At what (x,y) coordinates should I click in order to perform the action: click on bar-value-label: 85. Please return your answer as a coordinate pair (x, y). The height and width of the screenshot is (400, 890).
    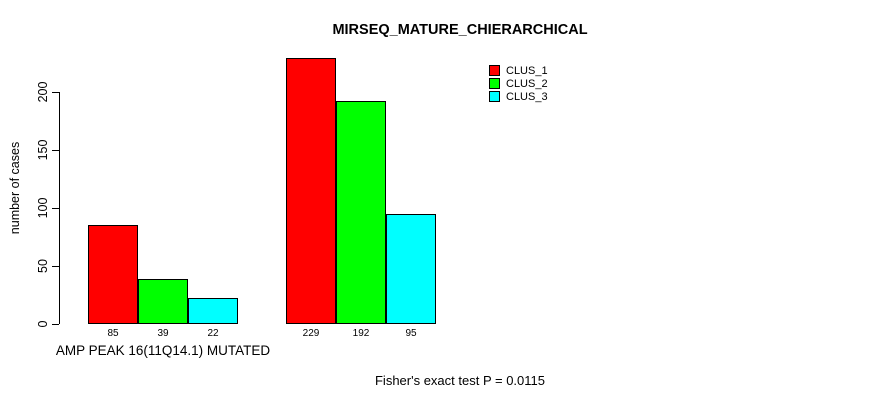
    Looking at the image, I should click on (113, 333).